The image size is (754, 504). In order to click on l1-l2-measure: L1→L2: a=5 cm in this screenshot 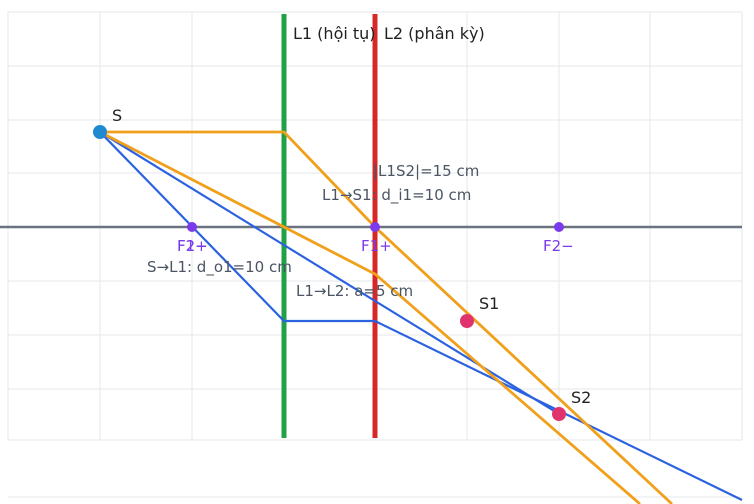, I will do `click(354, 291)`.